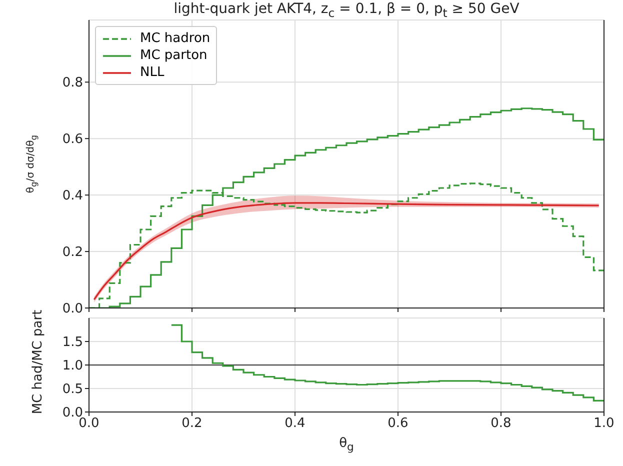 The width and height of the screenshot is (623, 466). What do you see at coordinates (72, 83) in the screenshot?
I see `y-tick-label: 0.8` at bounding box center [72, 83].